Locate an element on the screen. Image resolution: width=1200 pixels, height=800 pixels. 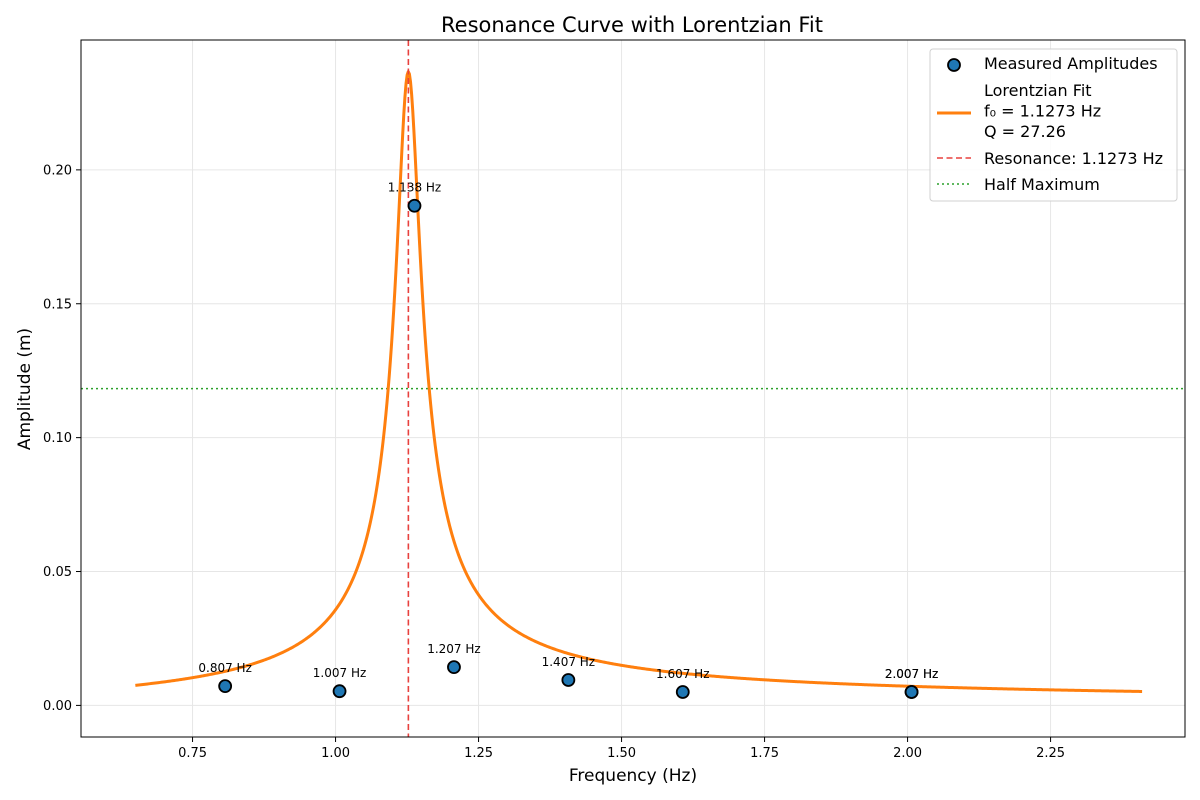
point-label: 1.207 Hz is located at coordinates (454, 649).